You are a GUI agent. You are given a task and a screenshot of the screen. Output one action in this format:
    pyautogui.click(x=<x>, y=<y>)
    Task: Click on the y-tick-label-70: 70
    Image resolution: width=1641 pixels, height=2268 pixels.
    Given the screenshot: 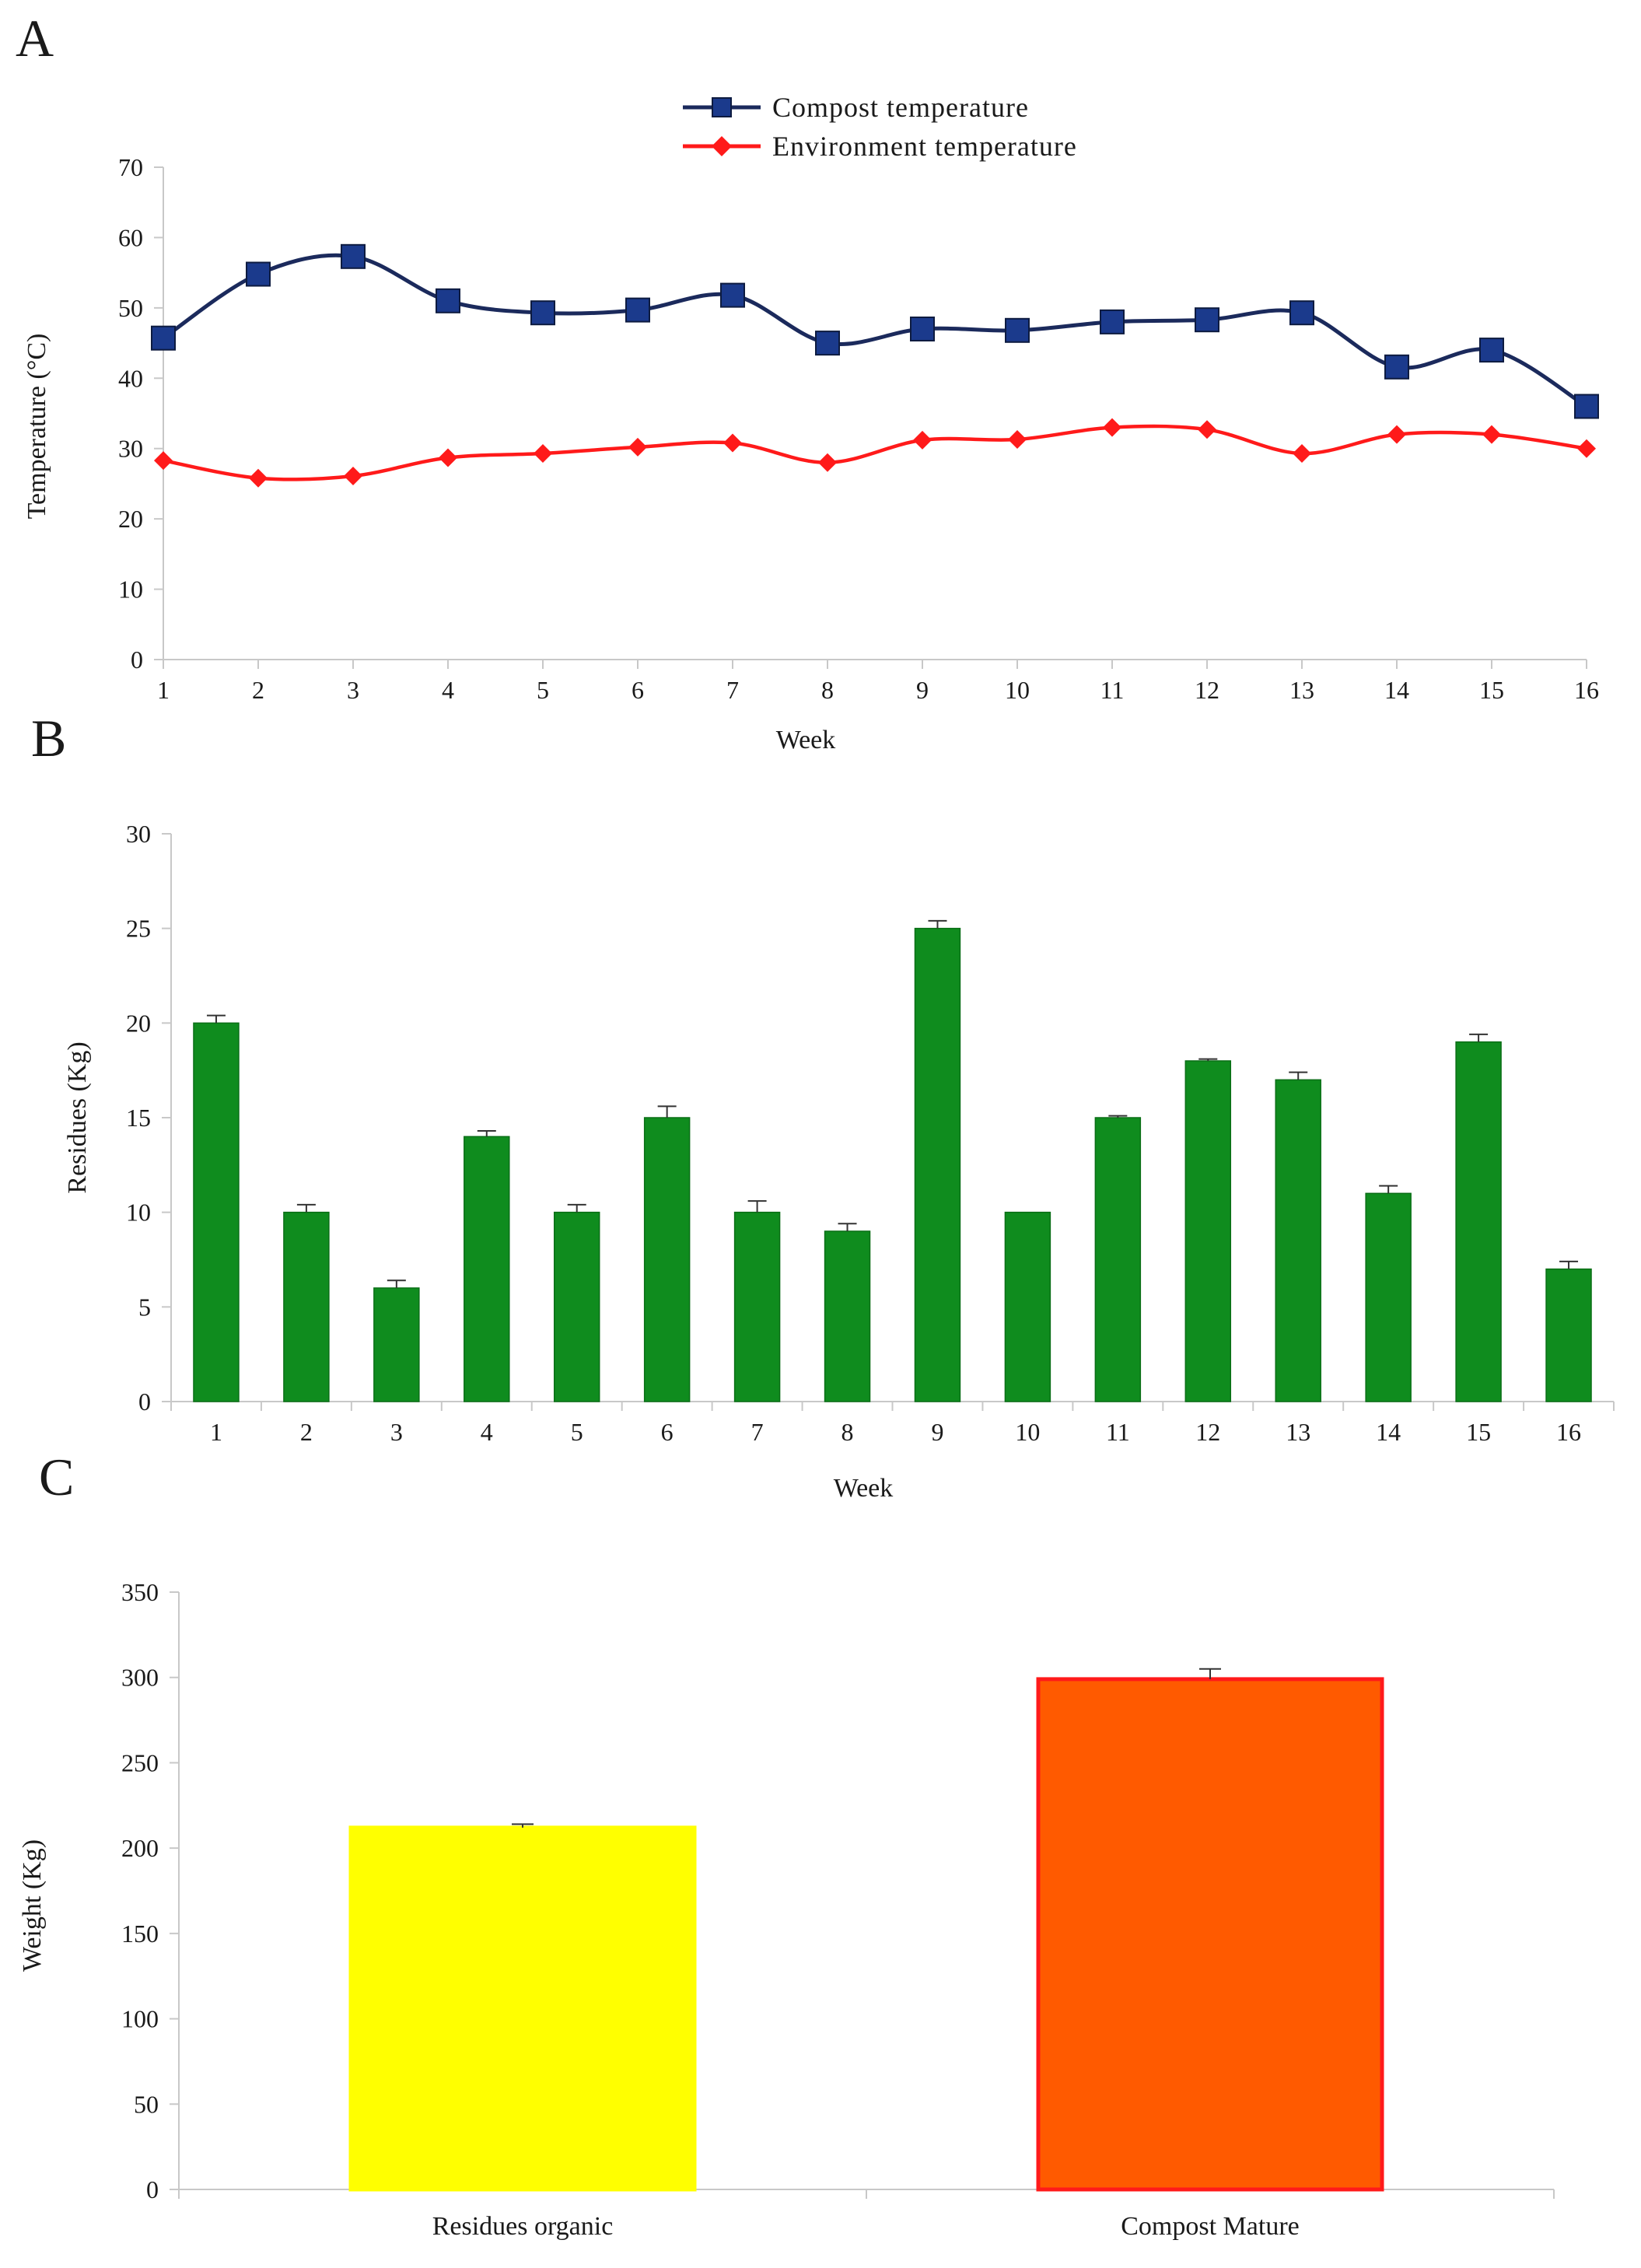 What is the action you would take?
    pyautogui.click(x=130, y=167)
    